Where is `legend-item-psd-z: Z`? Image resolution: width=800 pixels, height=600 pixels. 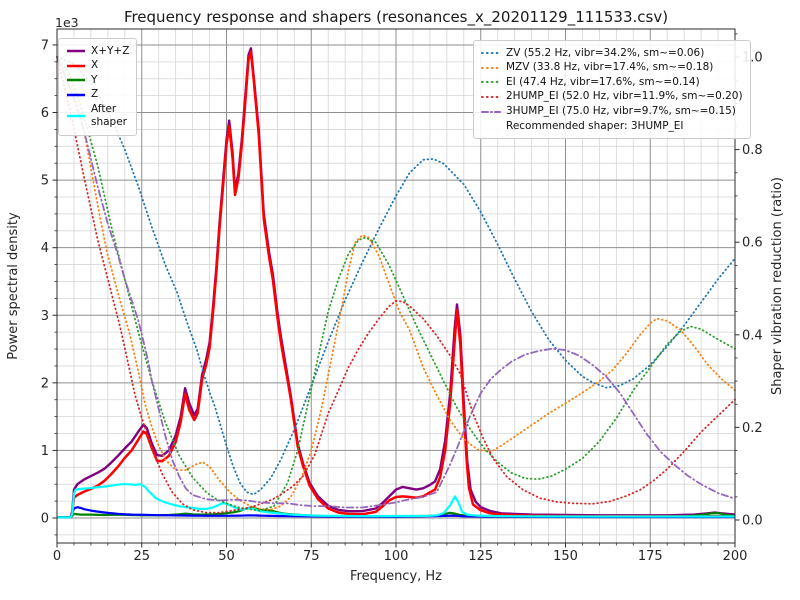 legend-item-psd-z: Z is located at coordinates (97, 94).